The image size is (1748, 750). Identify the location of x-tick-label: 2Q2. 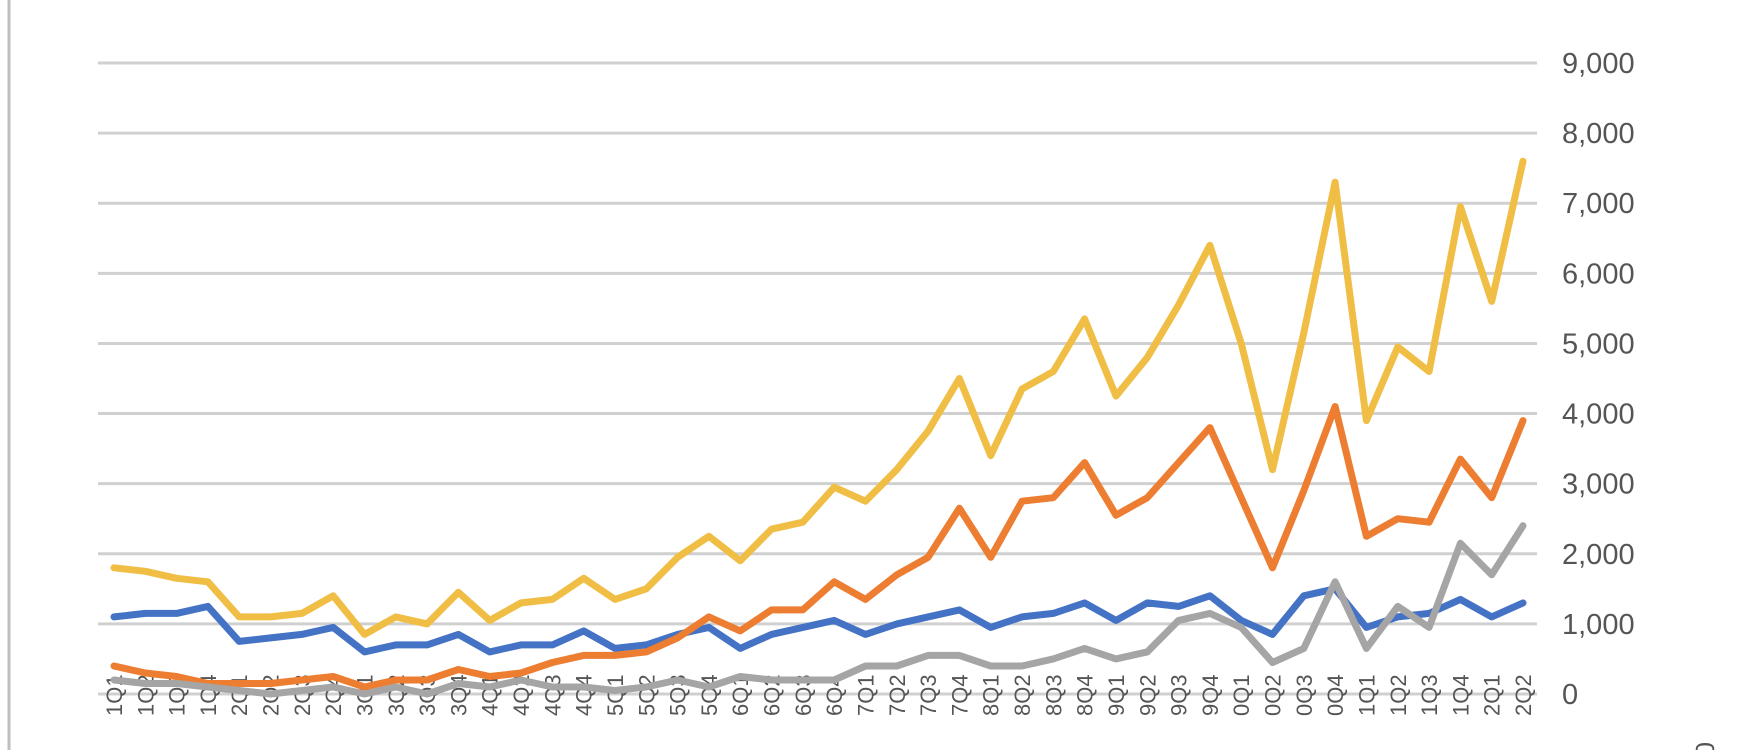
(1523, 695).